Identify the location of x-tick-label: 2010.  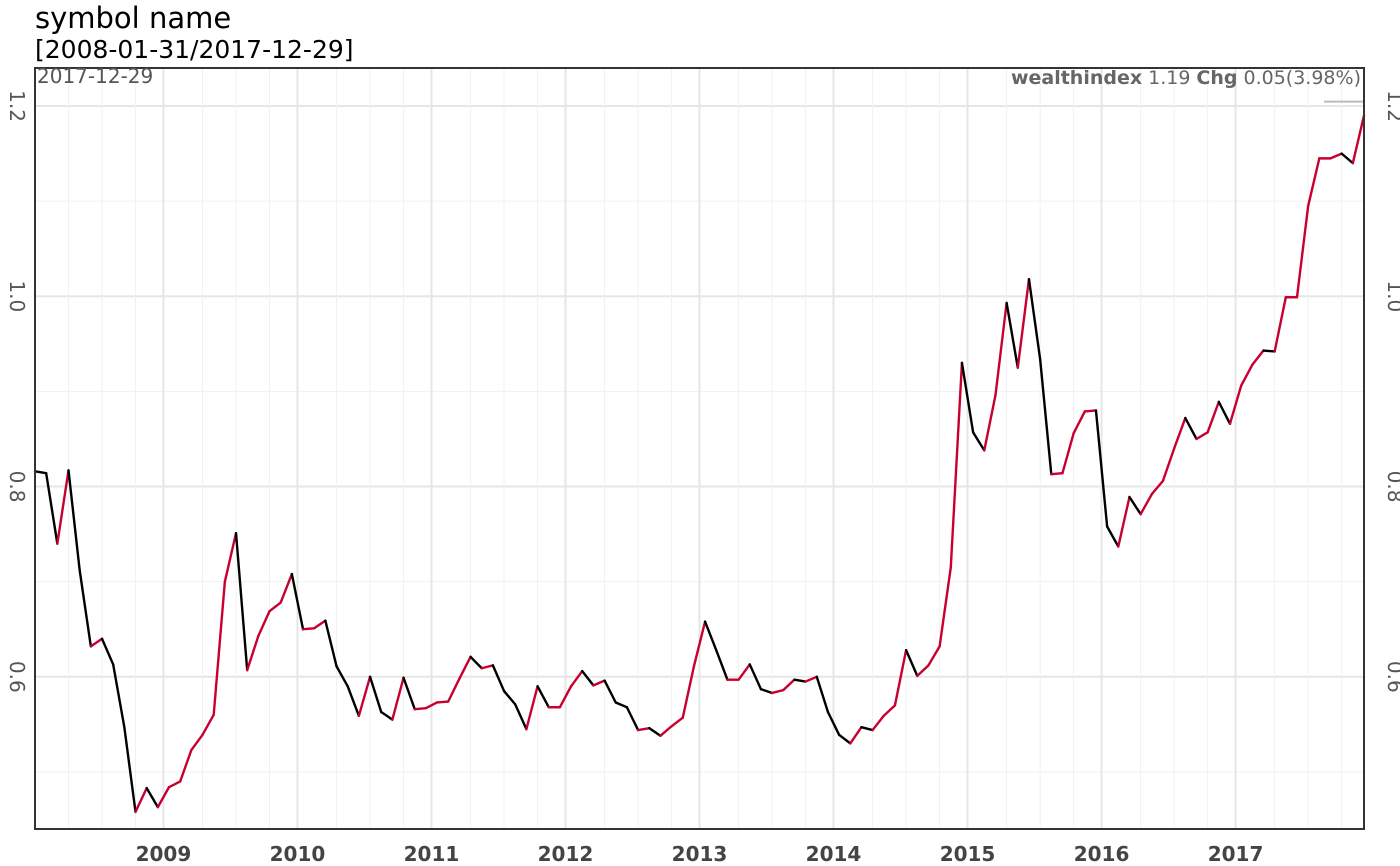
(298, 854).